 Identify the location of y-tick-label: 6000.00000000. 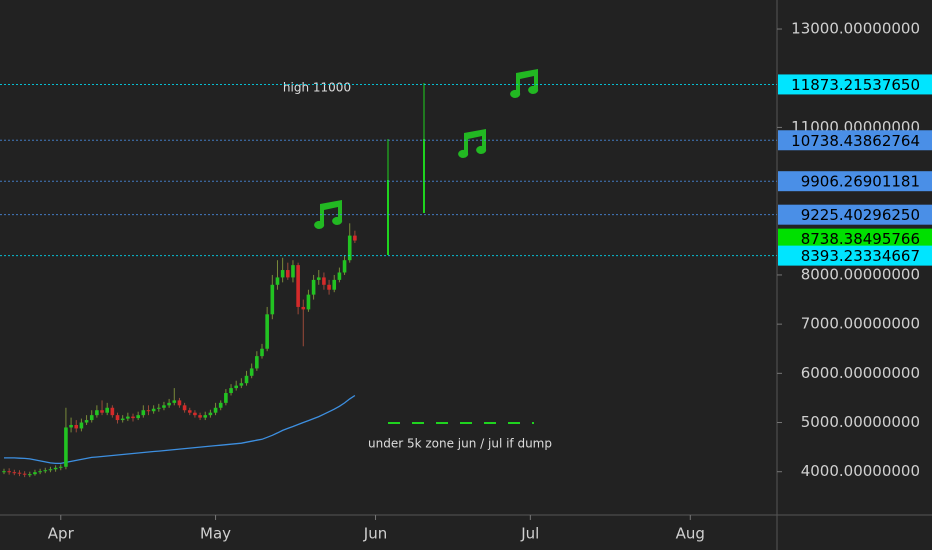
(860, 373).